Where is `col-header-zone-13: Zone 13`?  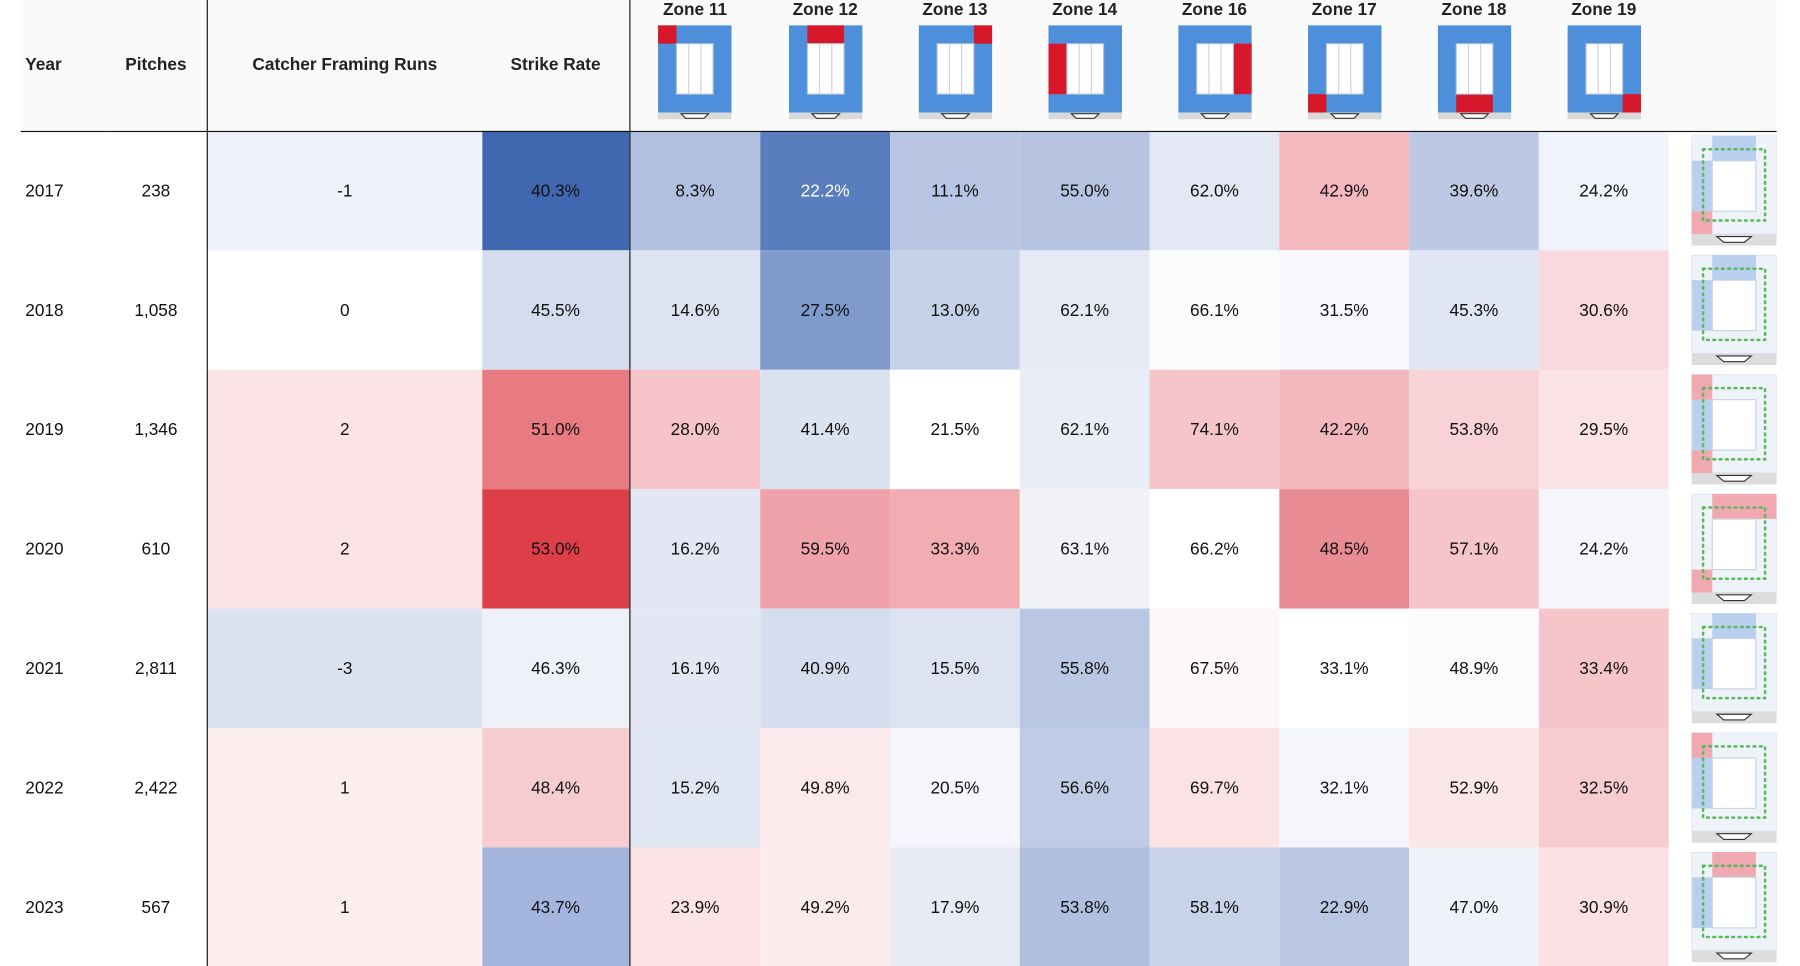 col-header-zone-13: Zone 13 is located at coordinates (955, 66).